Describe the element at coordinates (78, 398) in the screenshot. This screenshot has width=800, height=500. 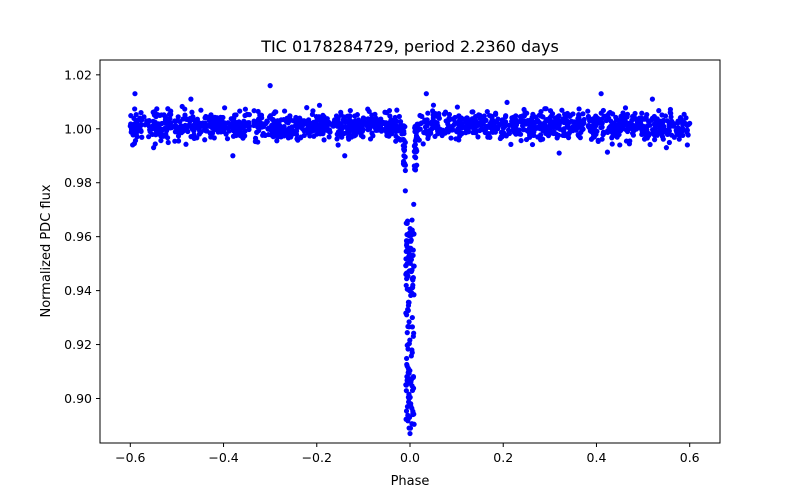
I see `y-tick-label: 0.90` at that location.